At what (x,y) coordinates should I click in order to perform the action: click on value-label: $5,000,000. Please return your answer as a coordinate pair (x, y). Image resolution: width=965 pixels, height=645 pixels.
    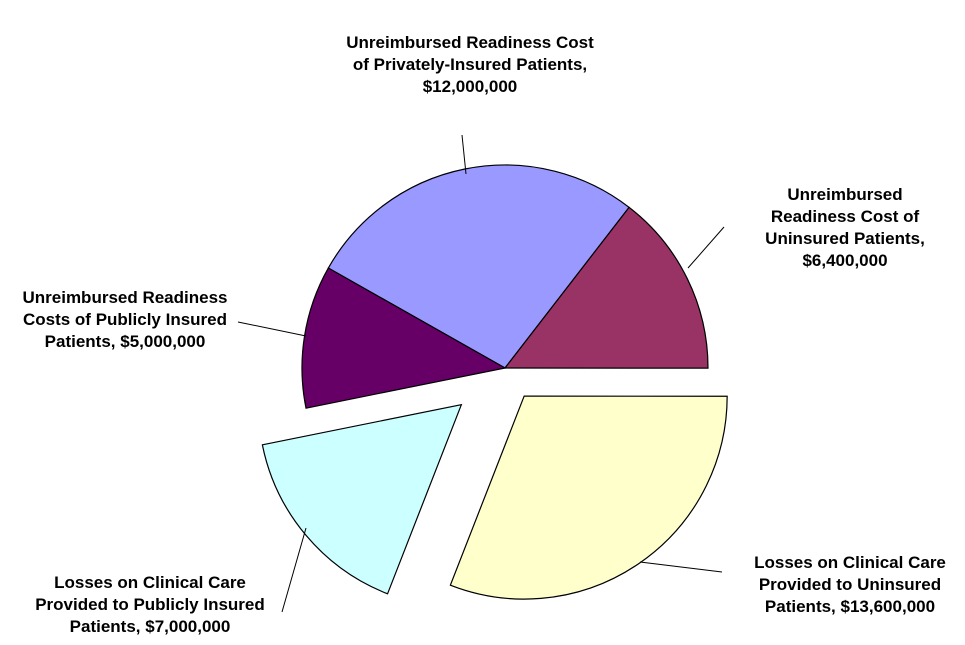
    Looking at the image, I should click on (163, 341).